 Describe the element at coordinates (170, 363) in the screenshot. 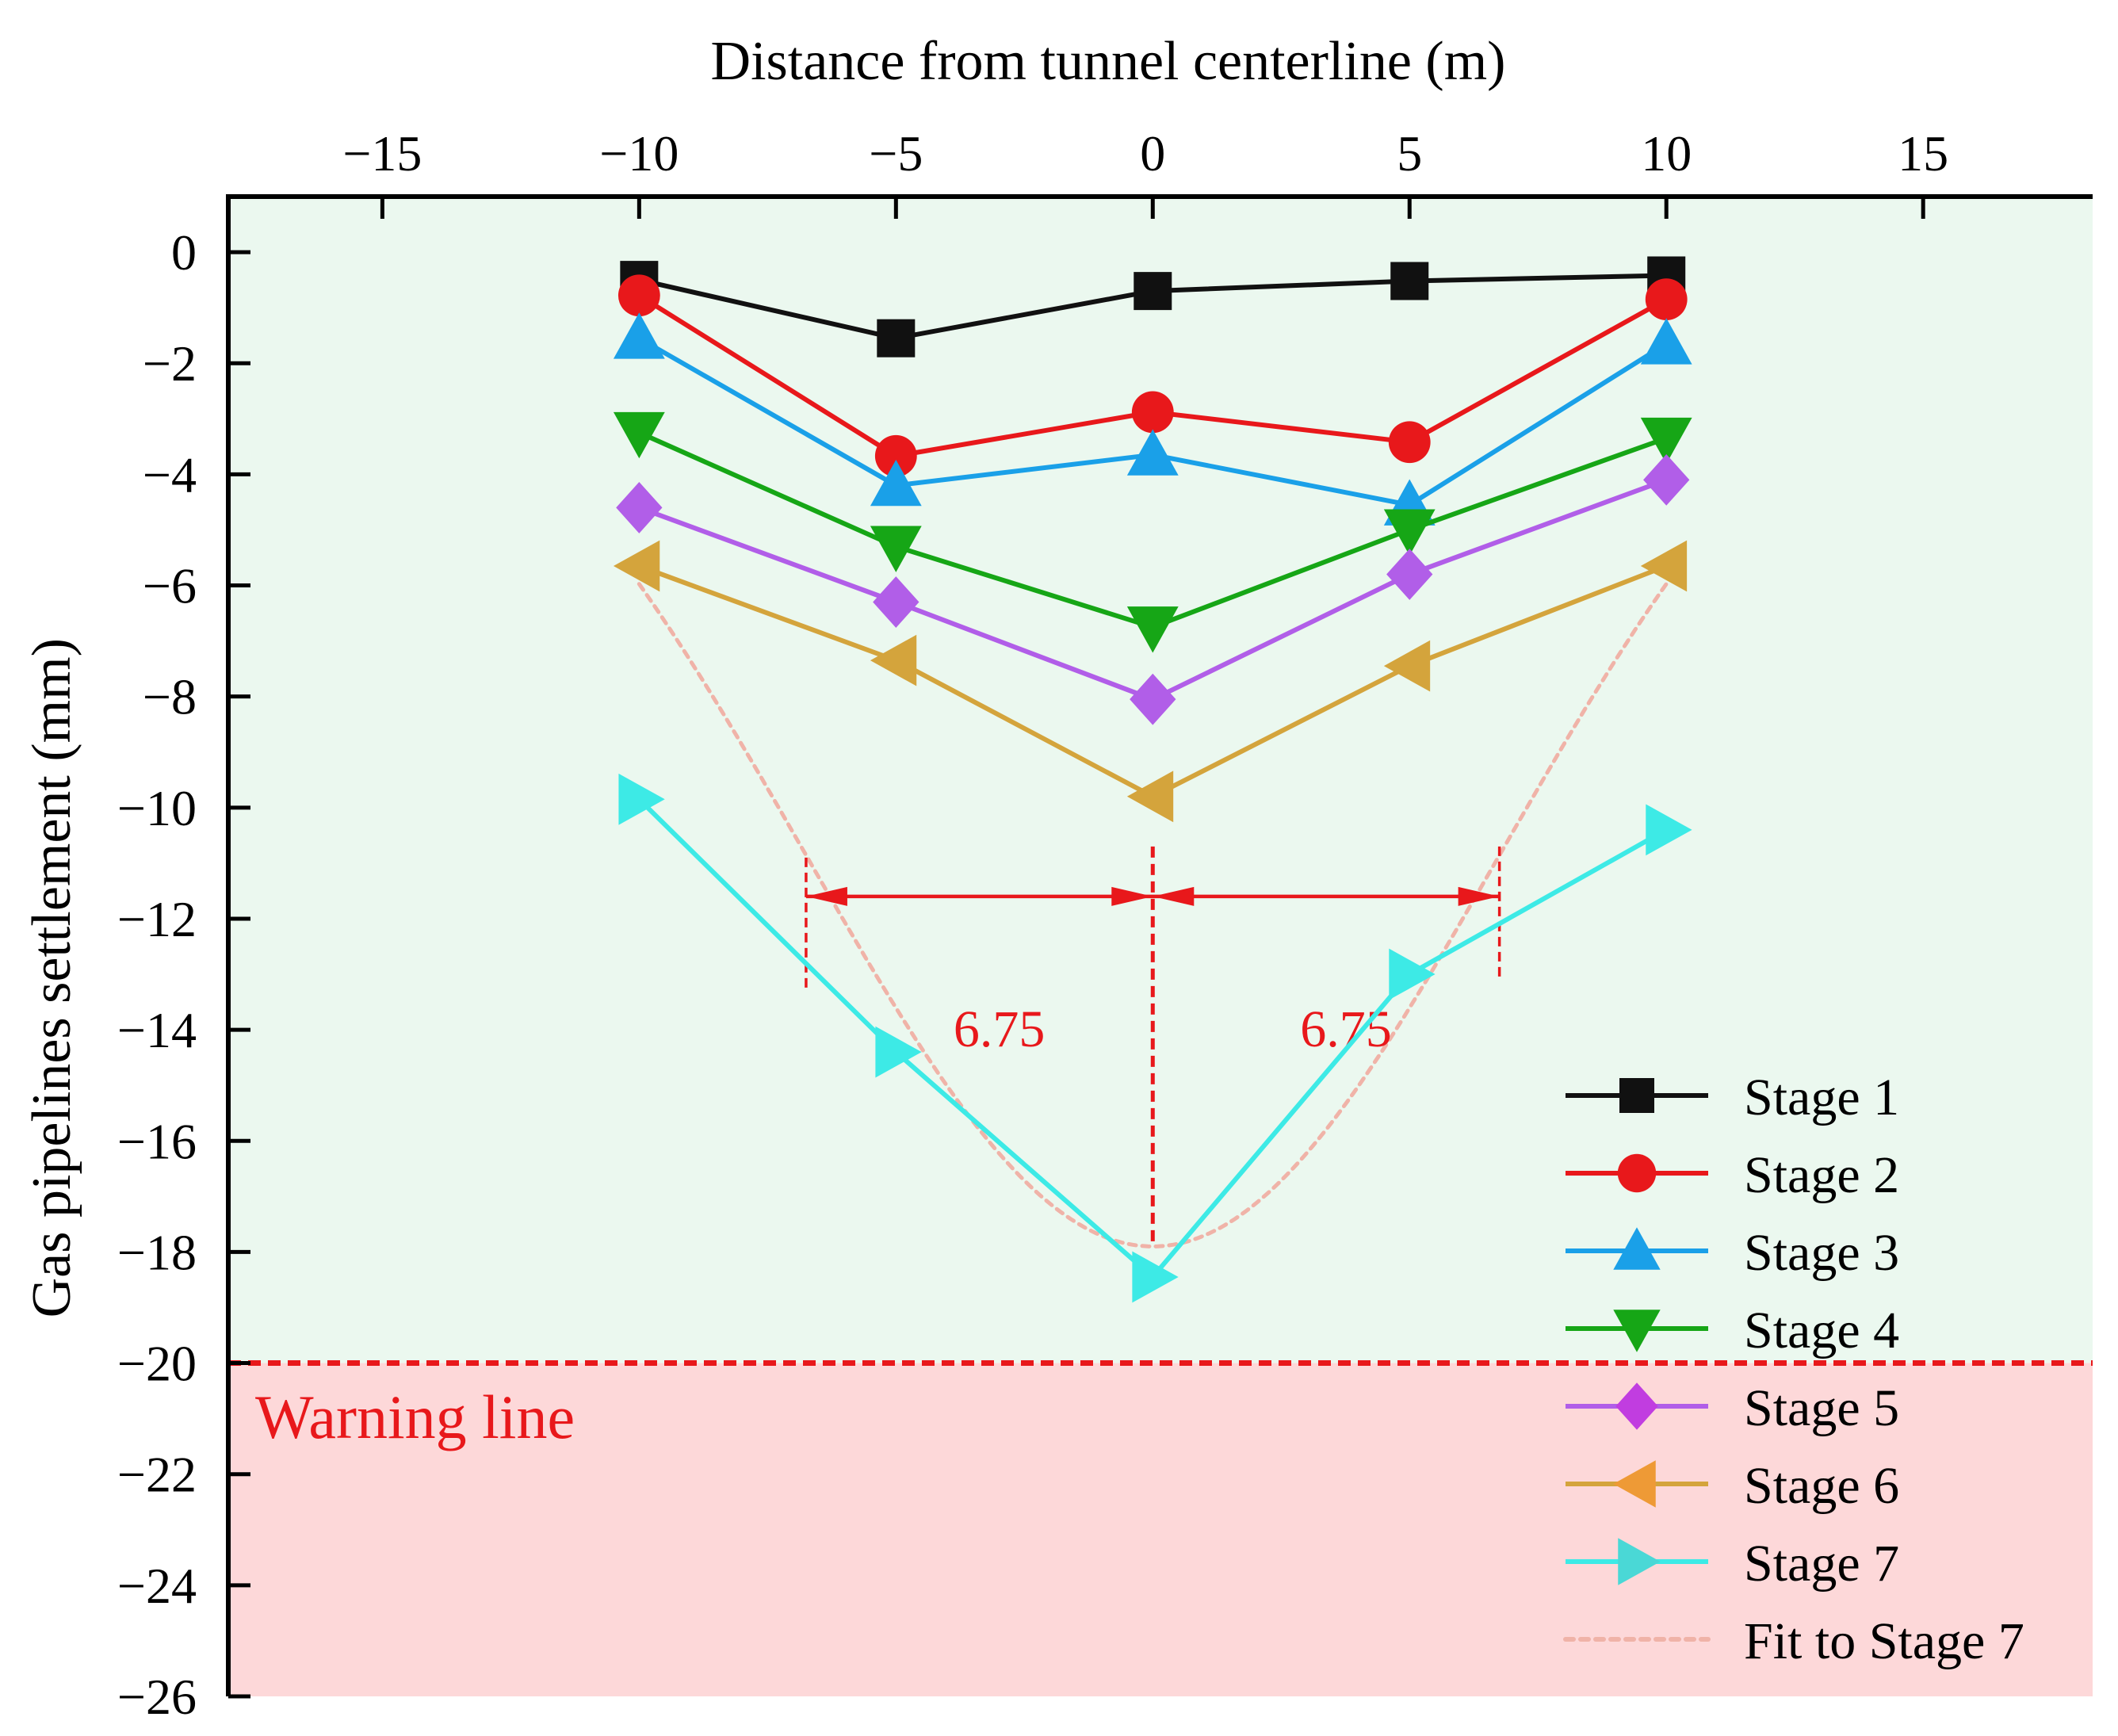

I see `y-tick-label: −2` at that location.